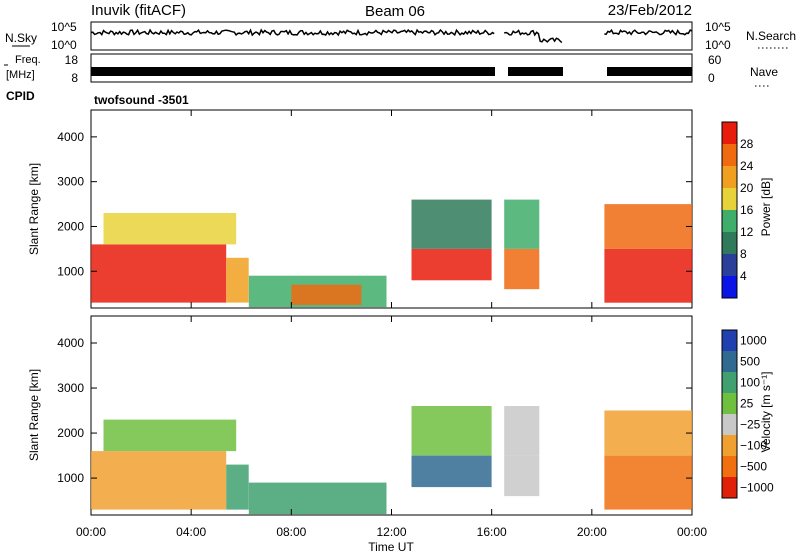  Describe the element at coordinates (34, 415) in the screenshot. I see `velocity-ylabel: Slant Range [km]` at that location.